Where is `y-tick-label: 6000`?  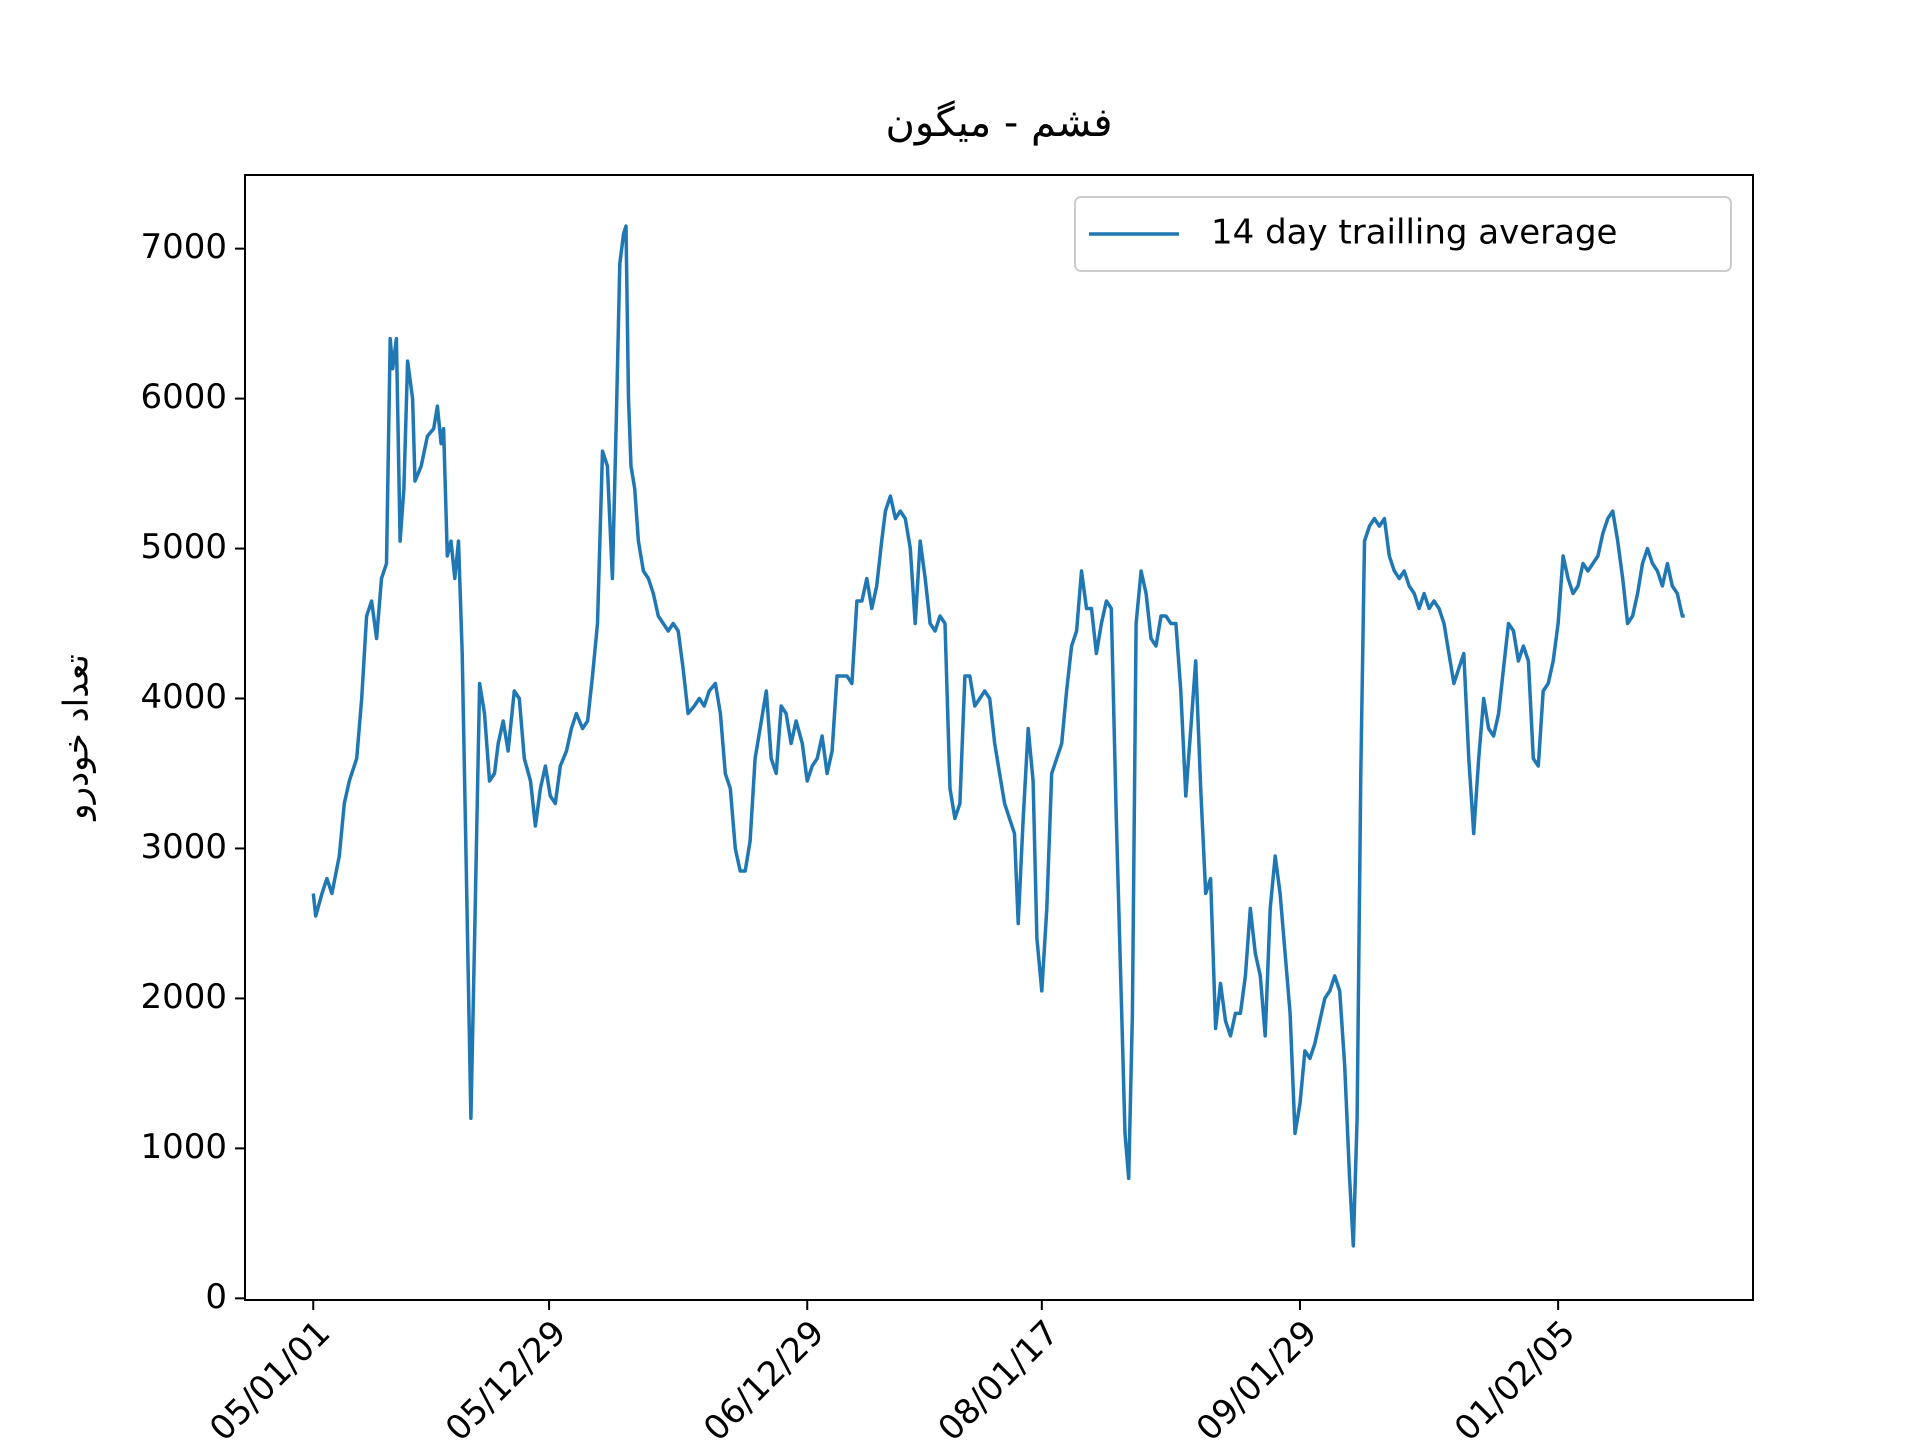
y-tick-label: 6000 is located at coordinates (183, 397).